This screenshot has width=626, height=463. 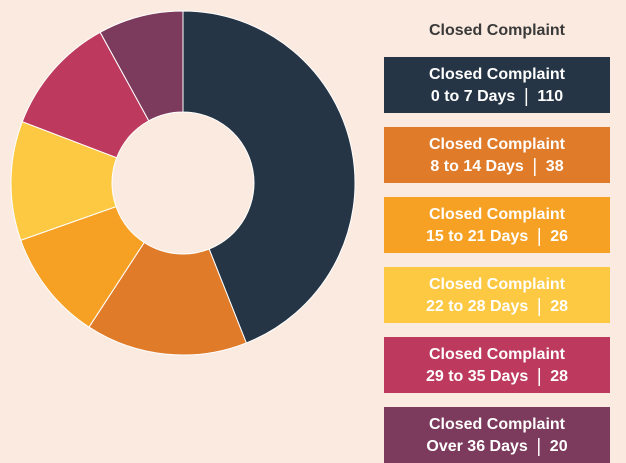 What do you see at coordinates (559, 236) in the screenshot?
I see `legend-value: 26` at bounding box center [559, 236].